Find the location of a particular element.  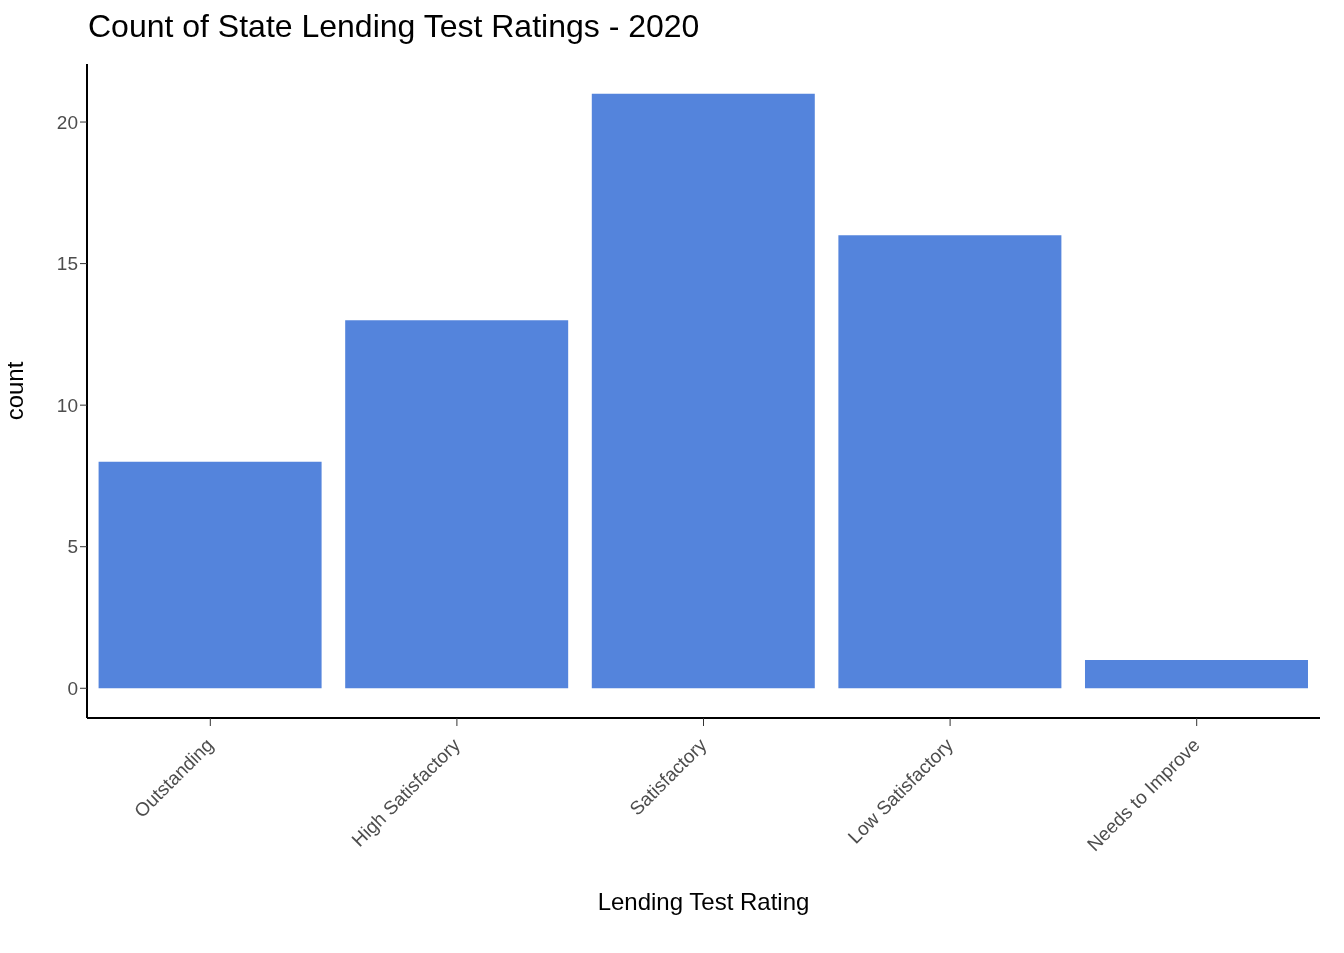

y-tick-label: 15 is located at coordinates (67, 264).